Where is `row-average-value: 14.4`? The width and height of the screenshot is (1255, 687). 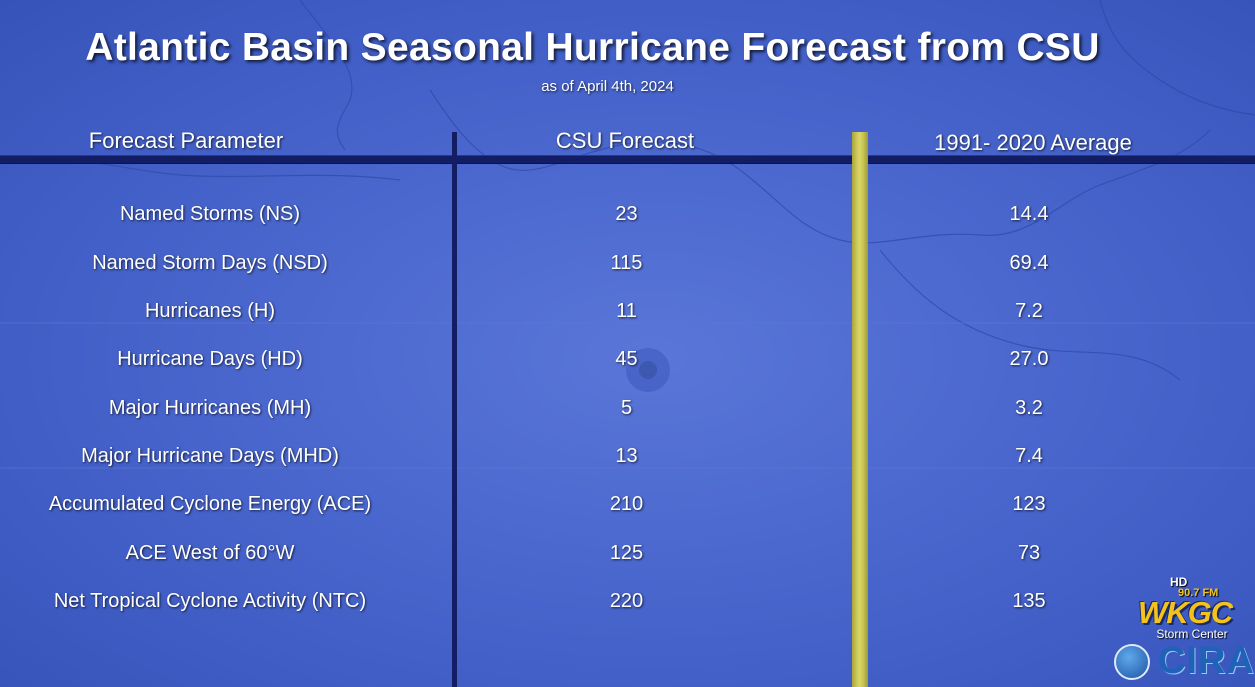
row-average-value: 14.4 is located at coordinates (1029, 214).